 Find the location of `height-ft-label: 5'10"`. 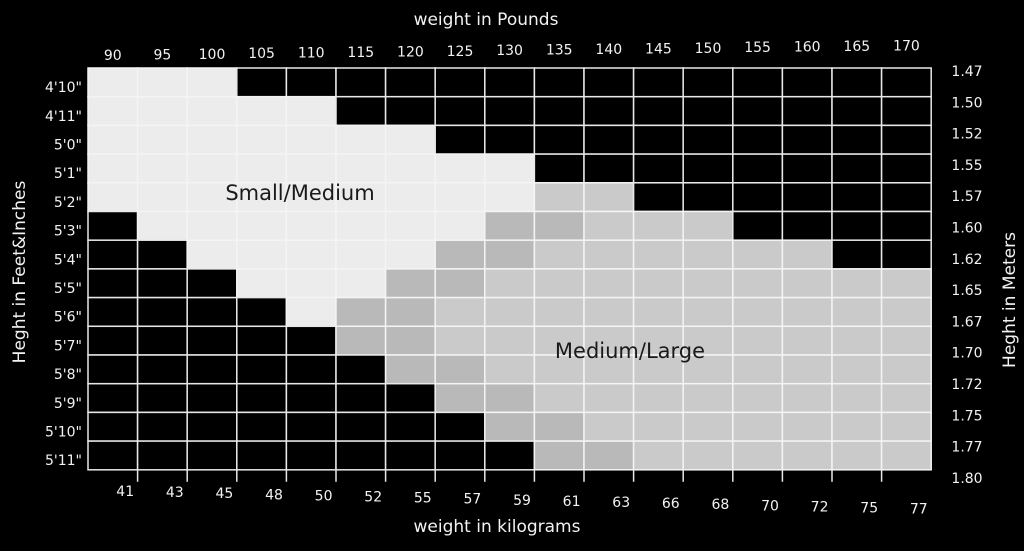

height-ft-label: 5'10" is located at coordinates (63, 432).